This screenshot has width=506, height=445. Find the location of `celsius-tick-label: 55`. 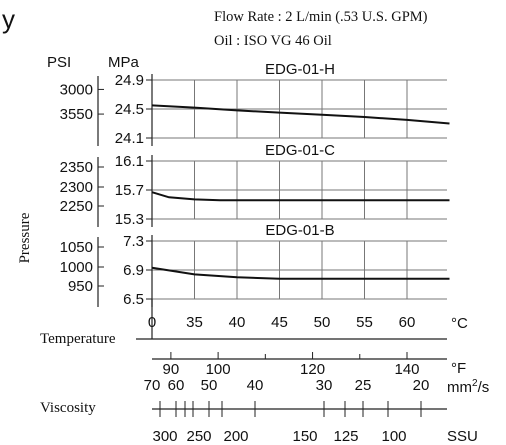

celsius-tick-label: 55 is located at coordinates (364, 322).